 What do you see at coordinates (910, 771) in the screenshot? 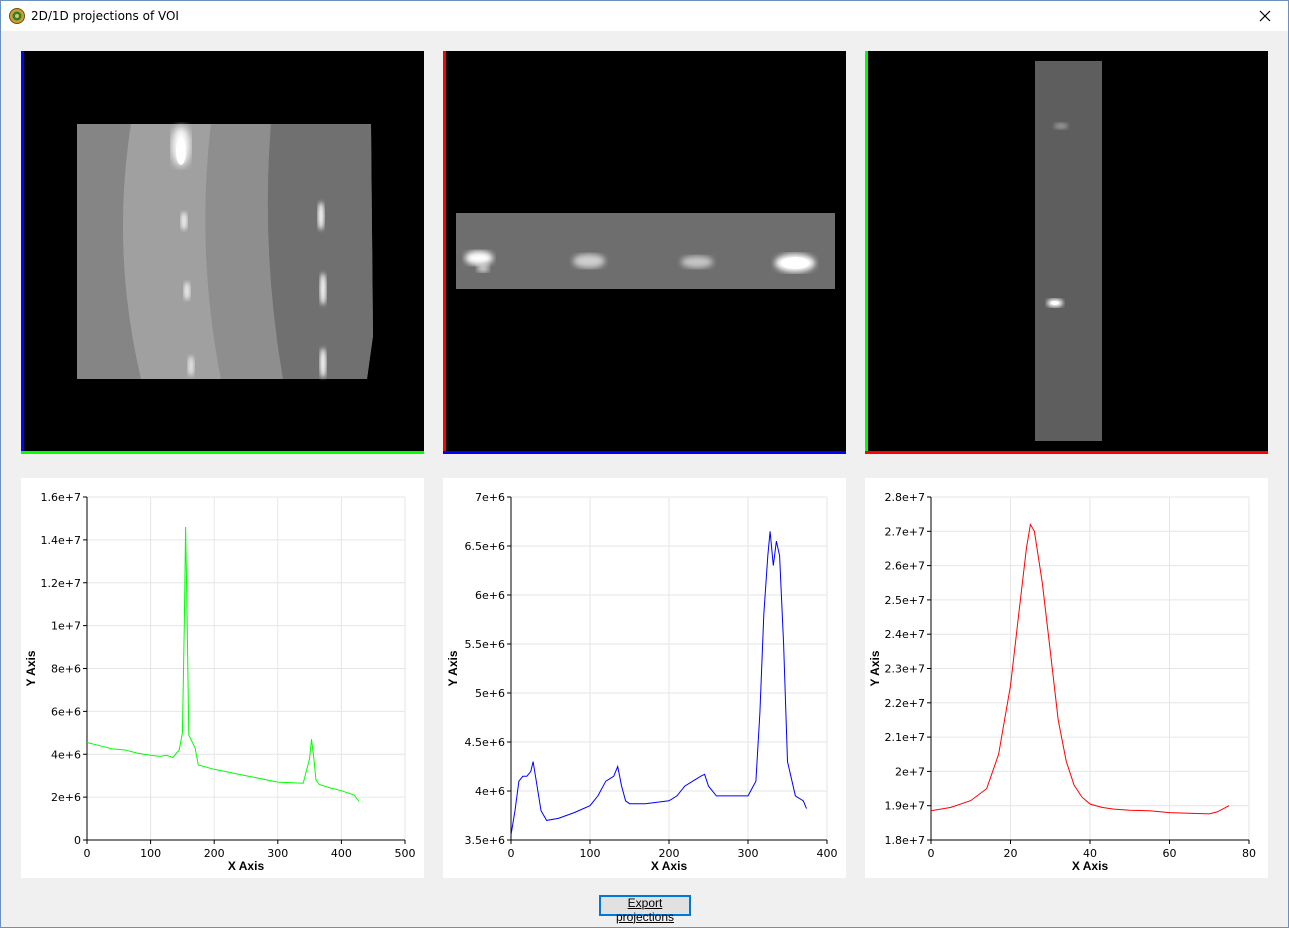
I see `plot3-y-tick-label-2: 2e+7` at bounding box center [910, 771].